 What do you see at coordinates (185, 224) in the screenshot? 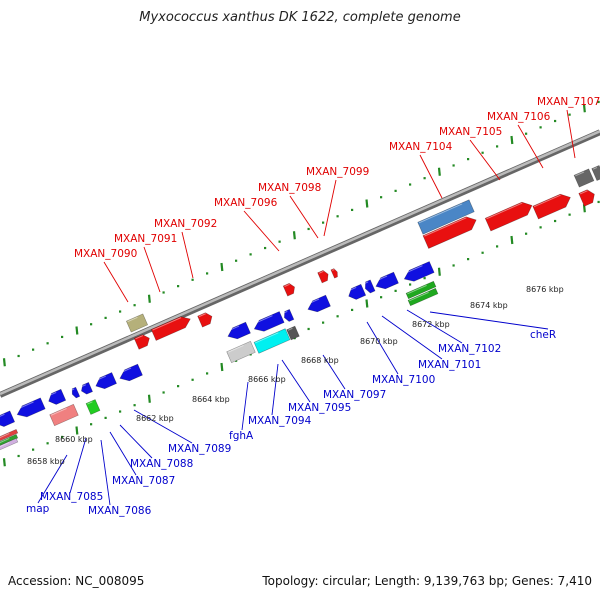
I see `forward-gene-label: MXAN_7092` at bounding box center [185, 224].